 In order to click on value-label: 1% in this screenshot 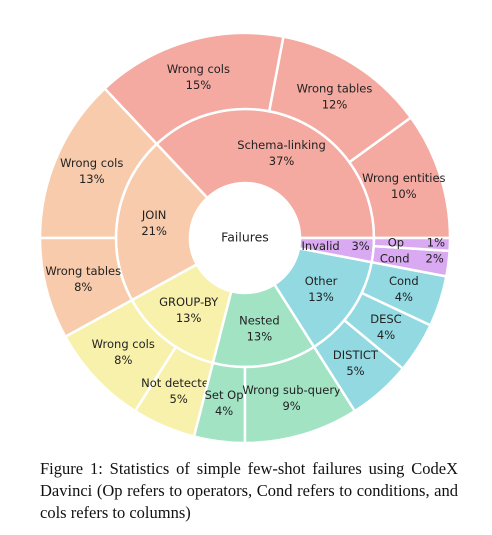, I will do `click(436, 243)`.